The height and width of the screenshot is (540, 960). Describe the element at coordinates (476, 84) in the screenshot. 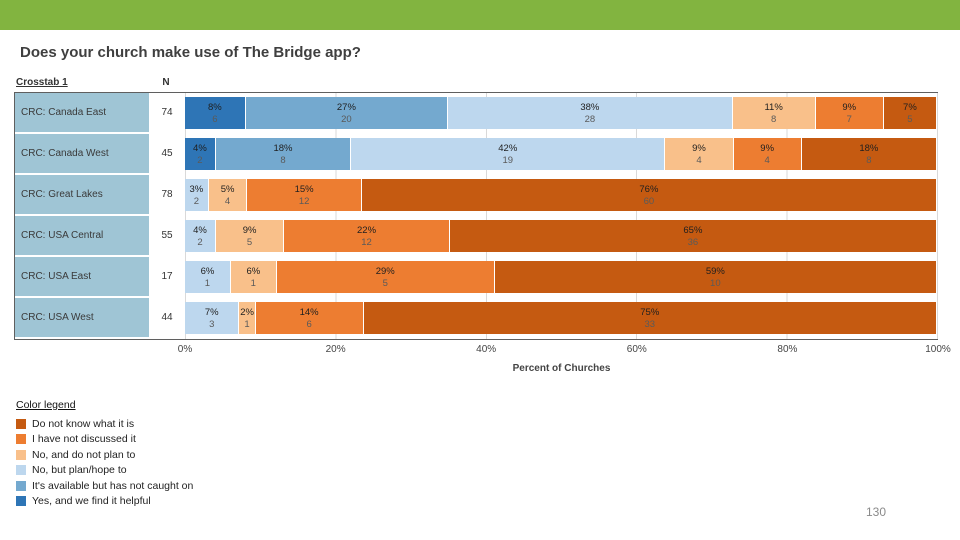

I see `crosstab-header: Crosstab 1 N` at that location.